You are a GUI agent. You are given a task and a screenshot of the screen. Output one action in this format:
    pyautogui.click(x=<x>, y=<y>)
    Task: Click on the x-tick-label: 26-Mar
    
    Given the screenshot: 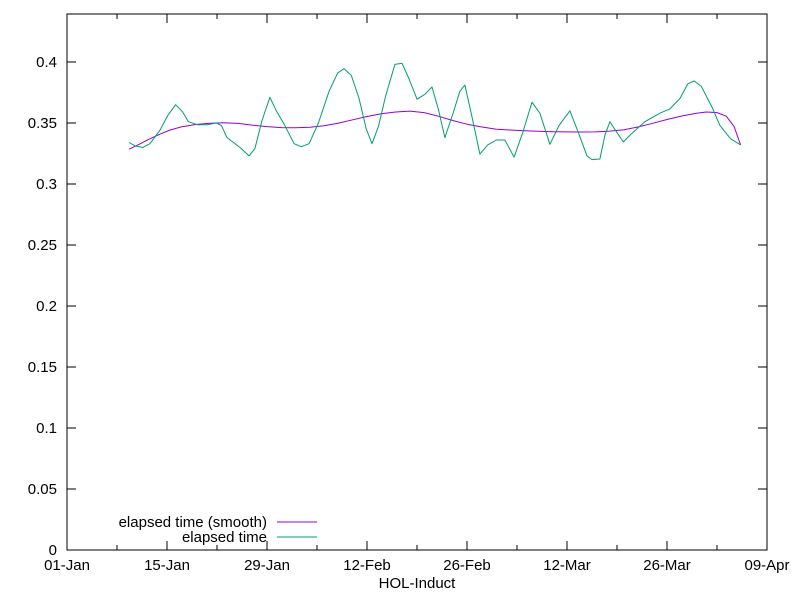 What is the action you would take?
    pyautogui.click(x=667, y=565)
    